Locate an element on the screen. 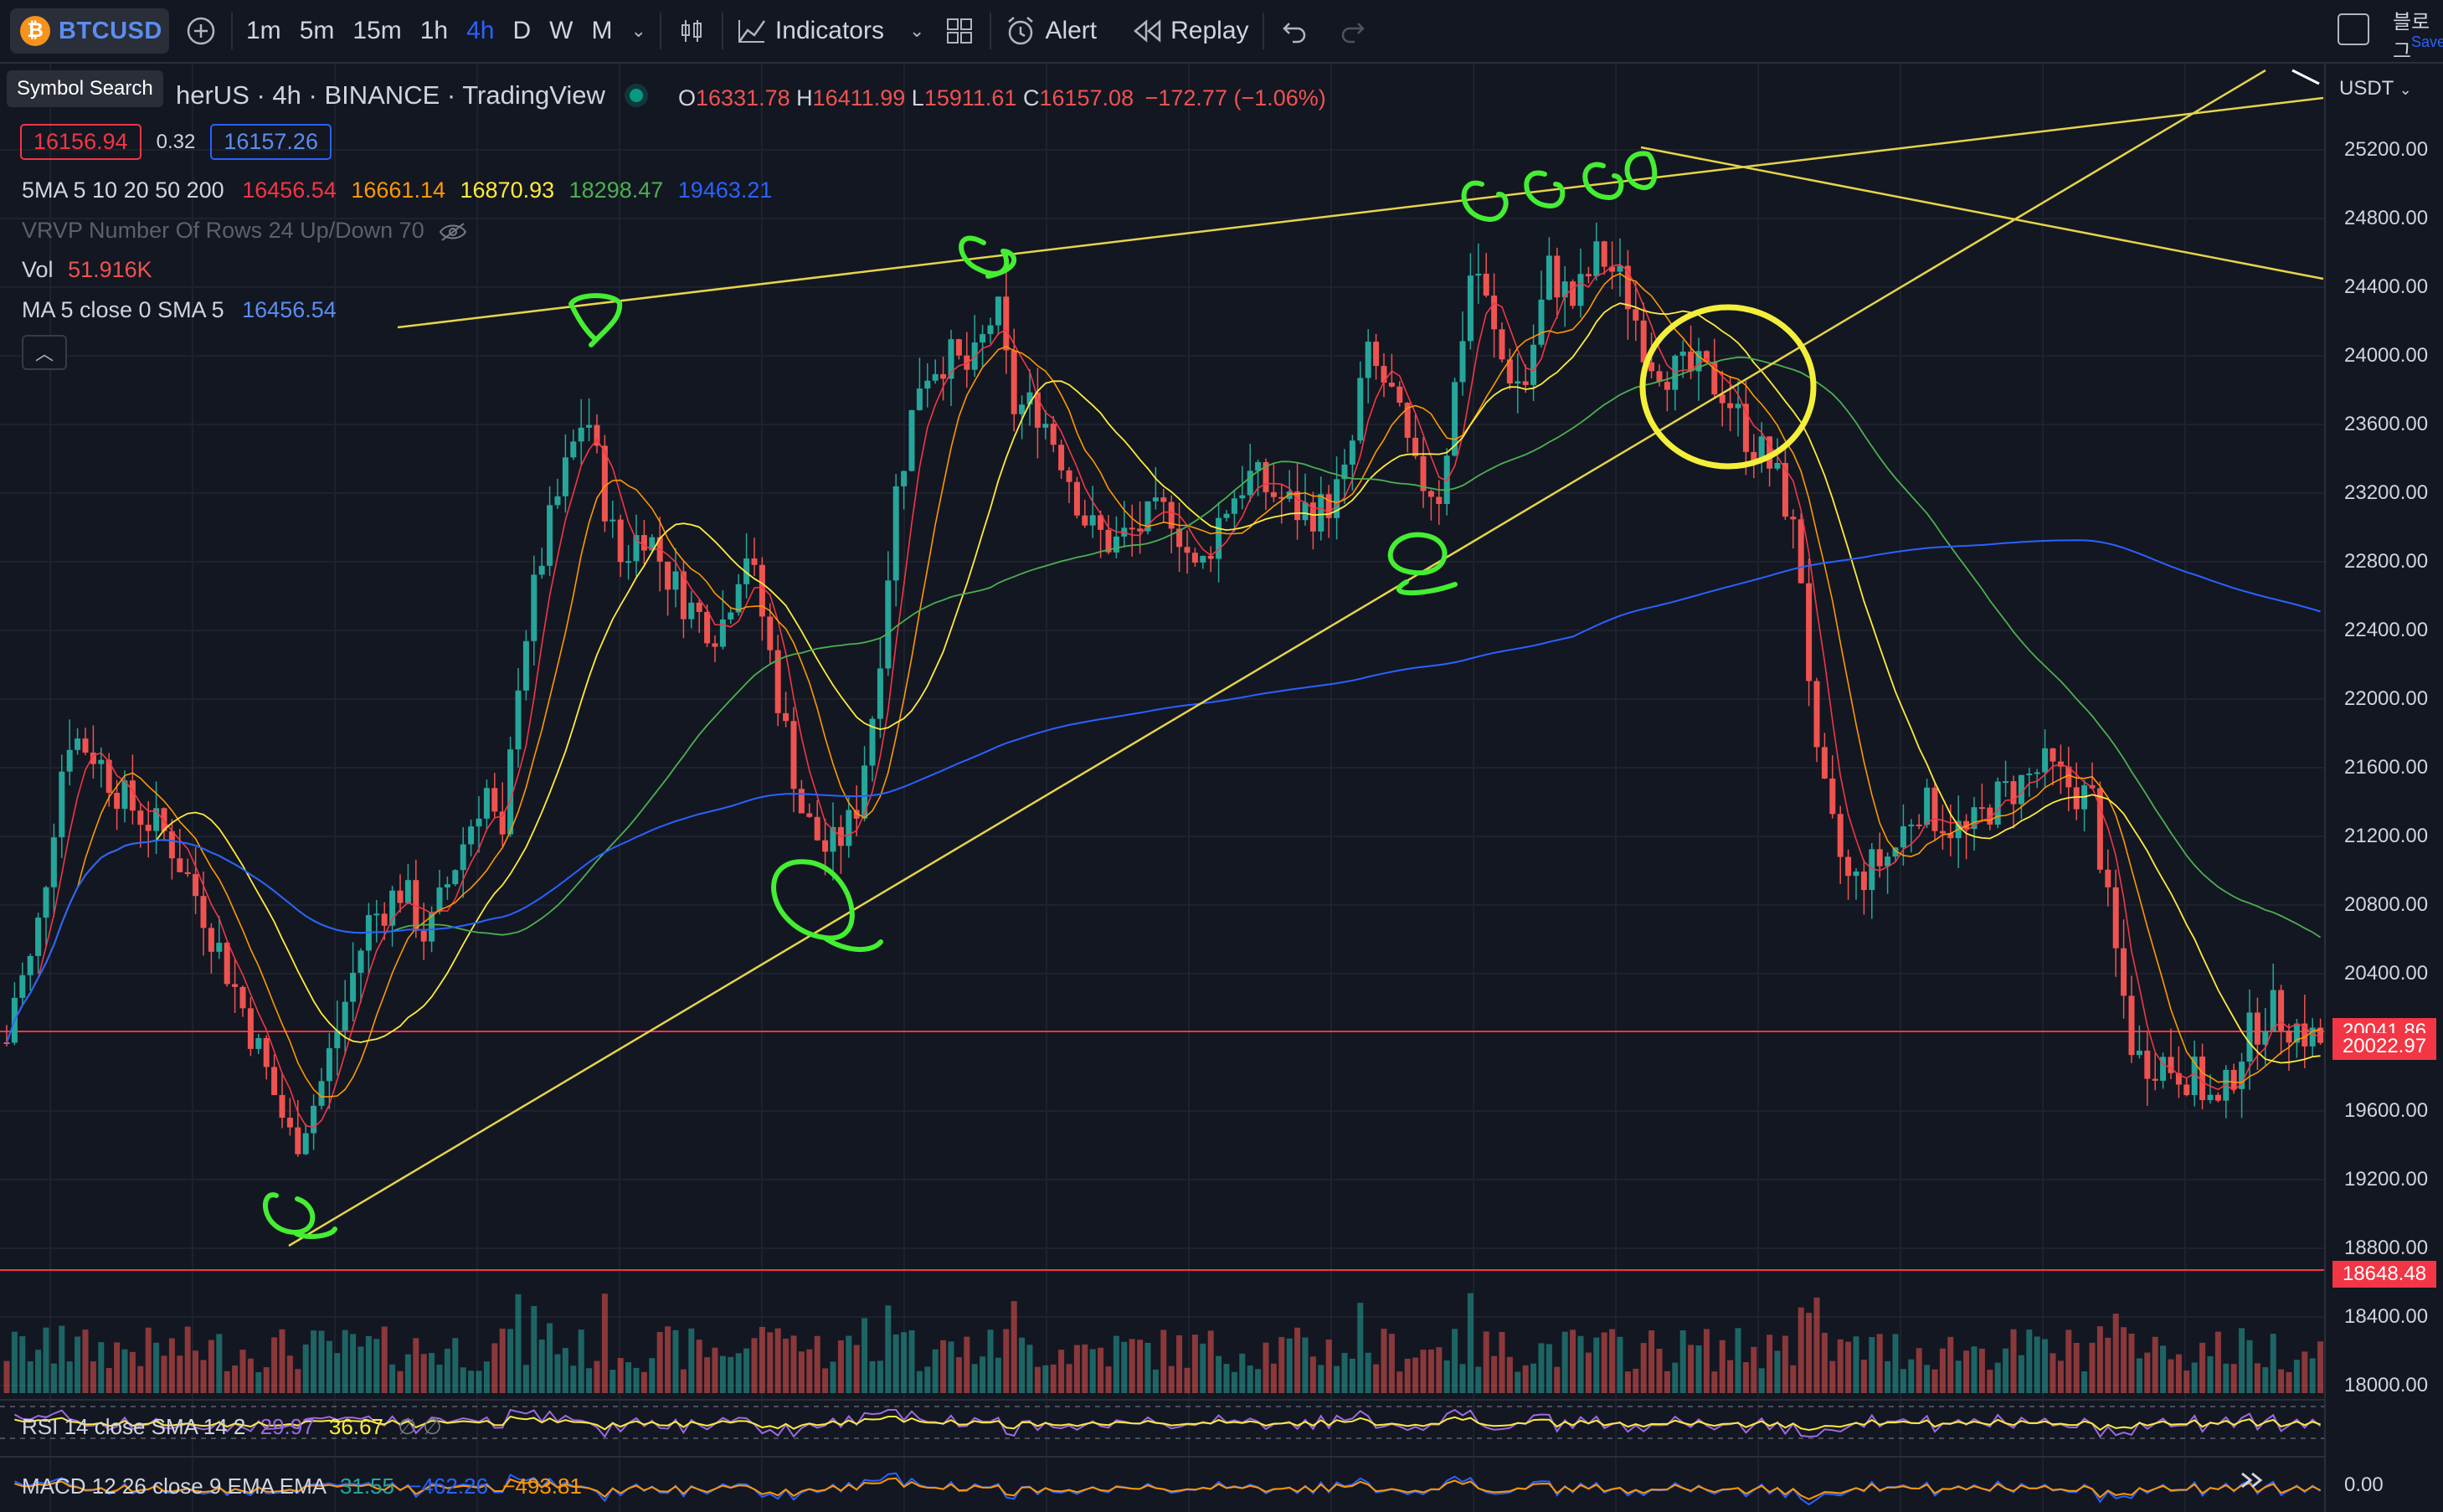  interval-1m: 1m is located at coordinates (264, 31).